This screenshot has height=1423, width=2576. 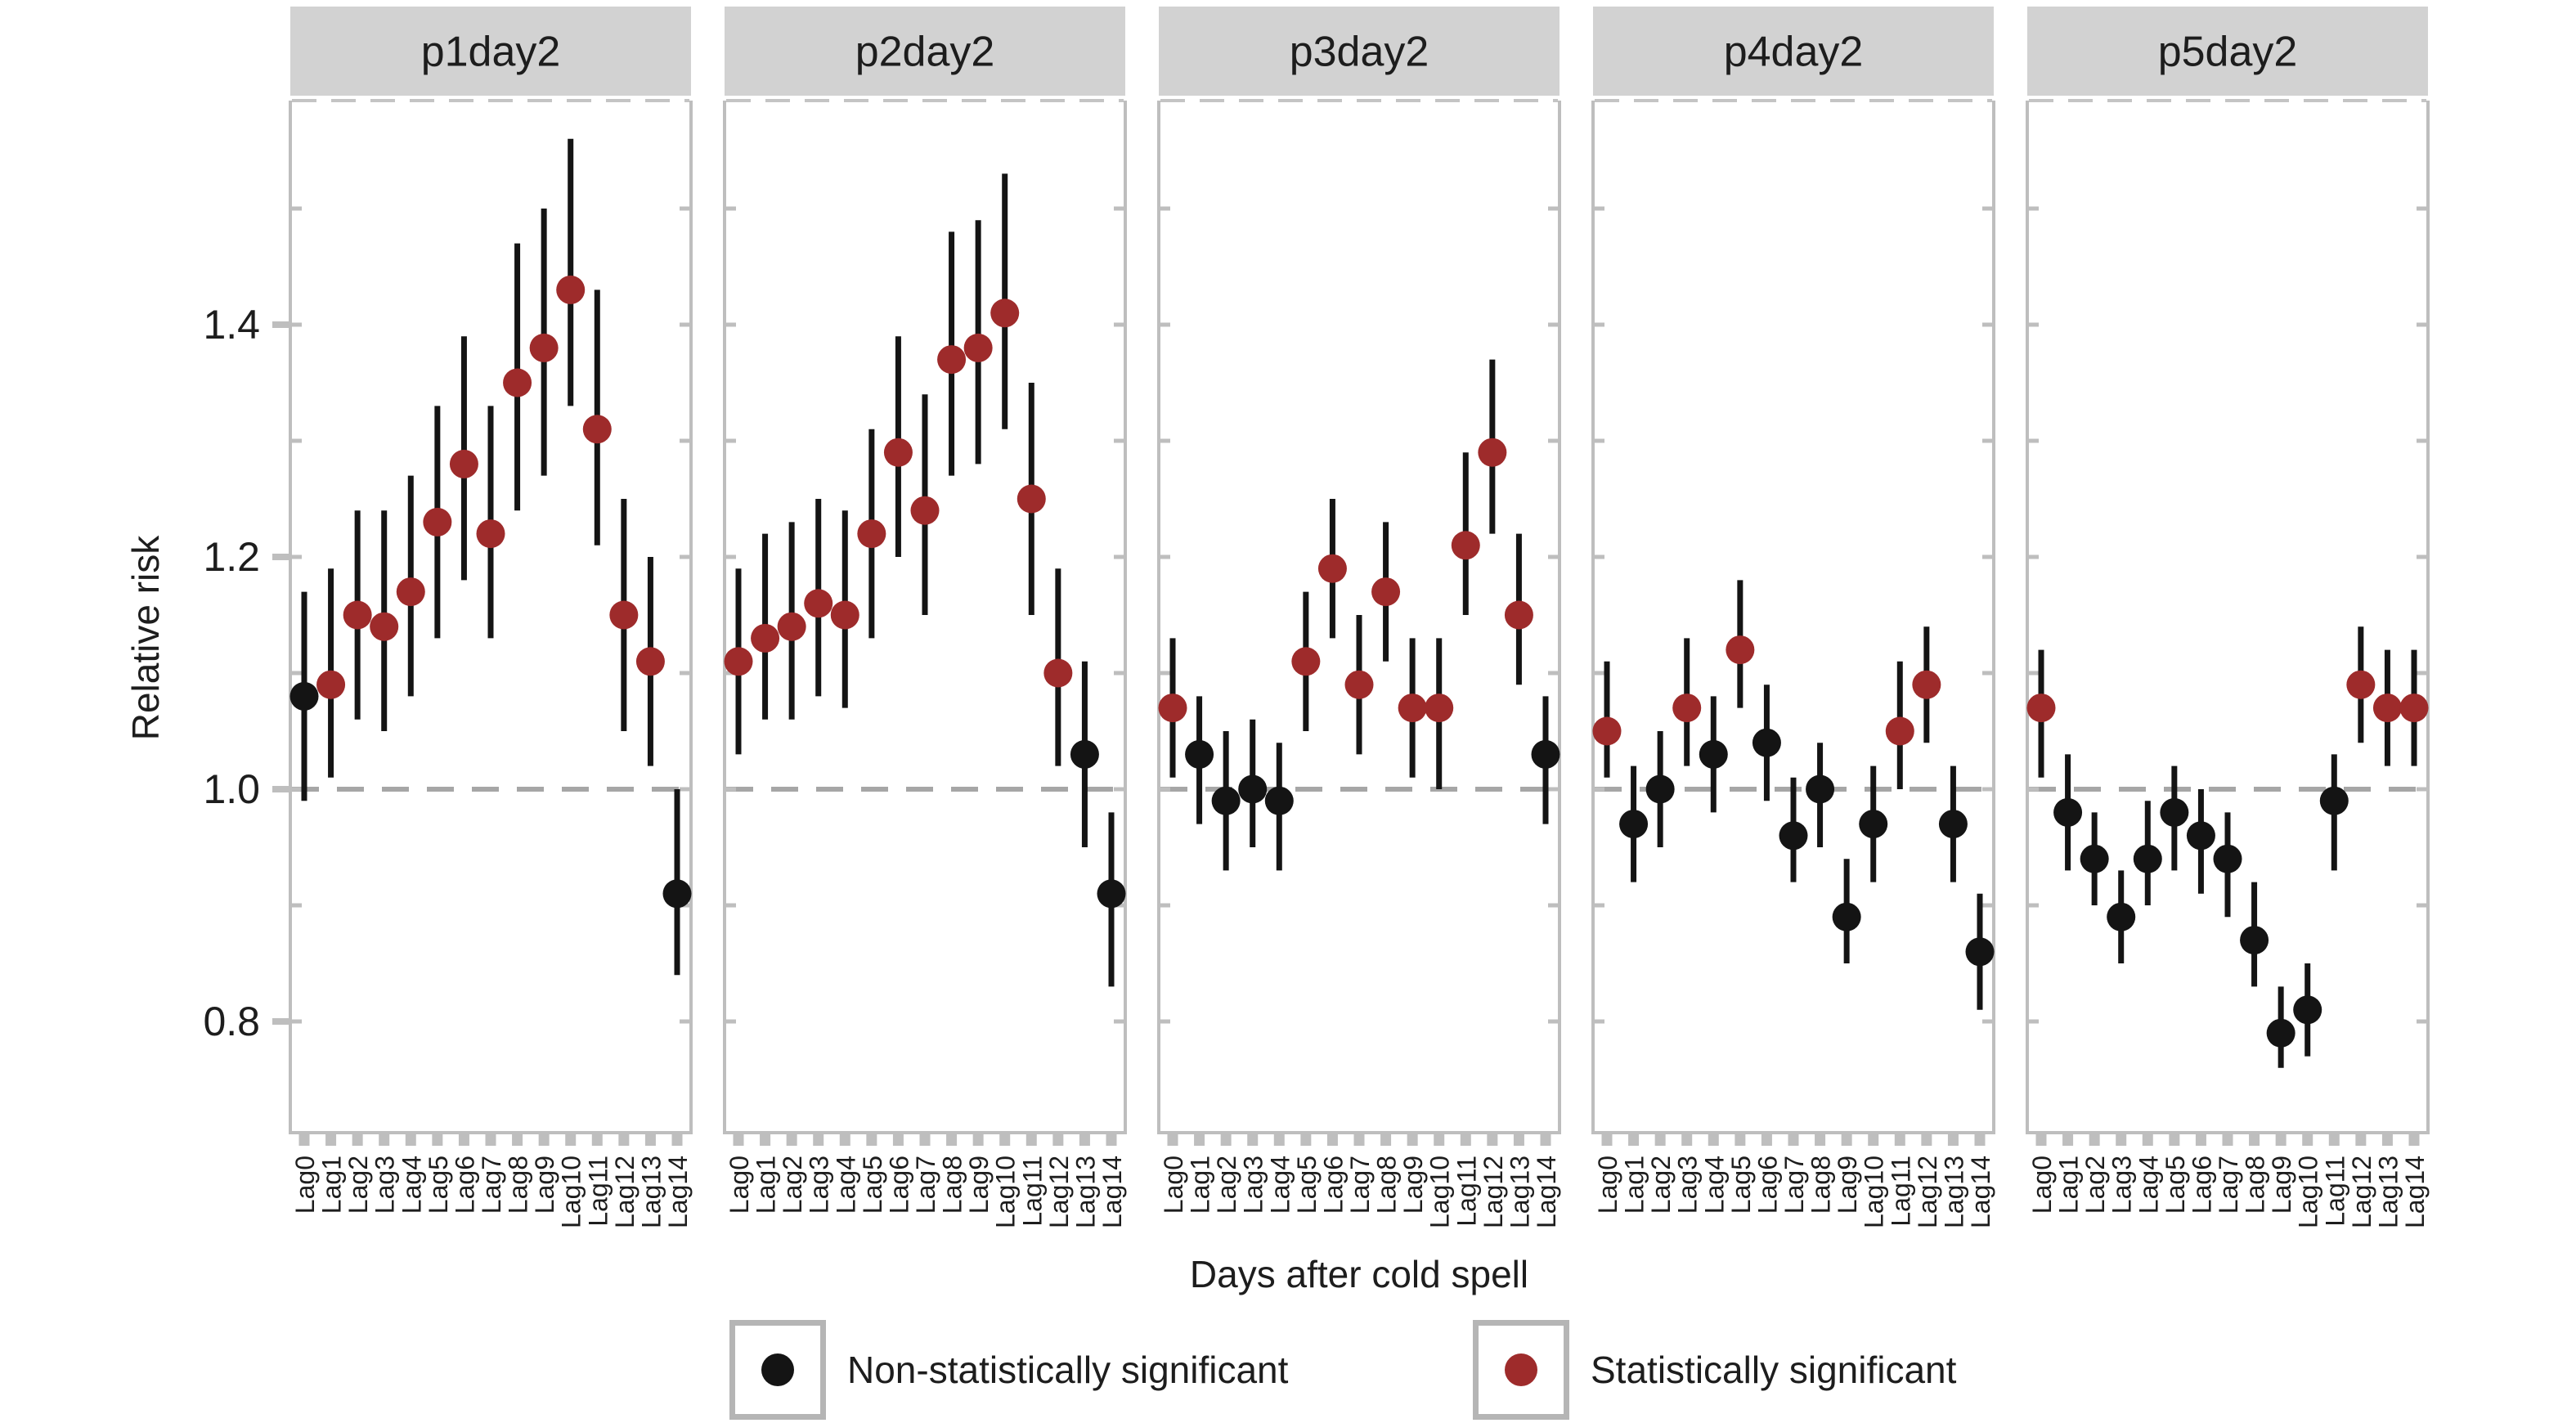 I want to click on y-tick-label: 0.8, so click(x=231, y=1021).